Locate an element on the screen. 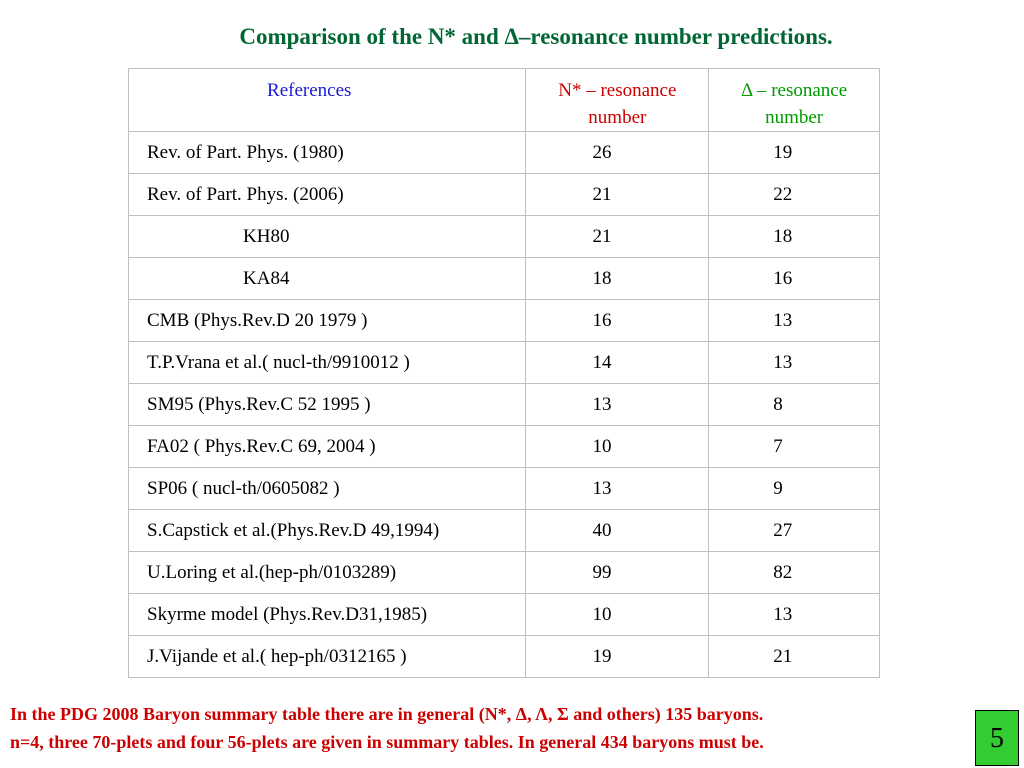  row-reference: KH80 is located at coordinates (327, 236).